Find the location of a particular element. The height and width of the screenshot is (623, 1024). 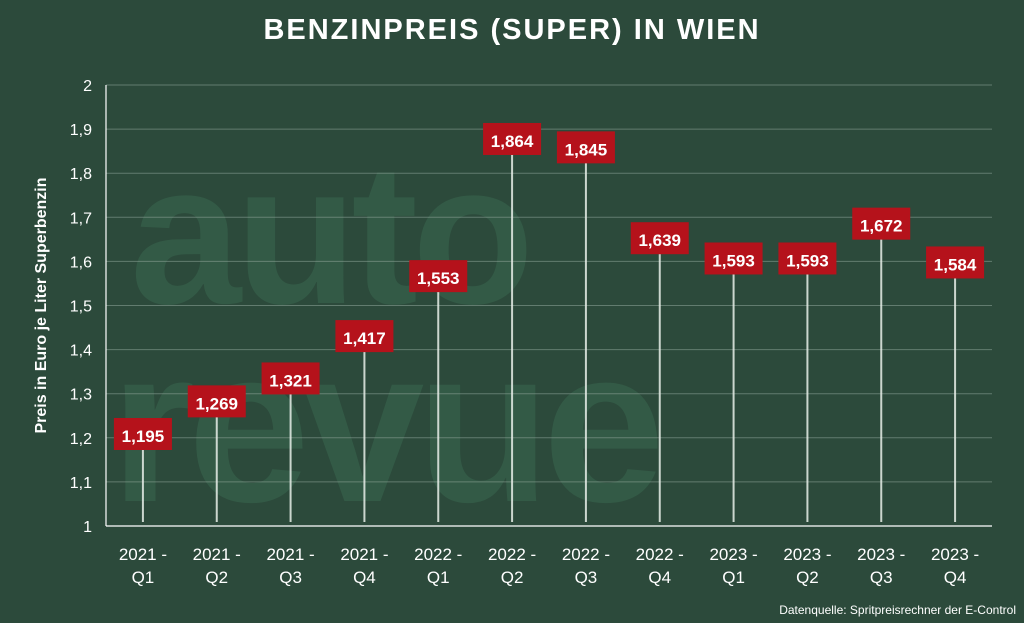

bar-value-label: 1,845 is located at coordinates (586, 149).